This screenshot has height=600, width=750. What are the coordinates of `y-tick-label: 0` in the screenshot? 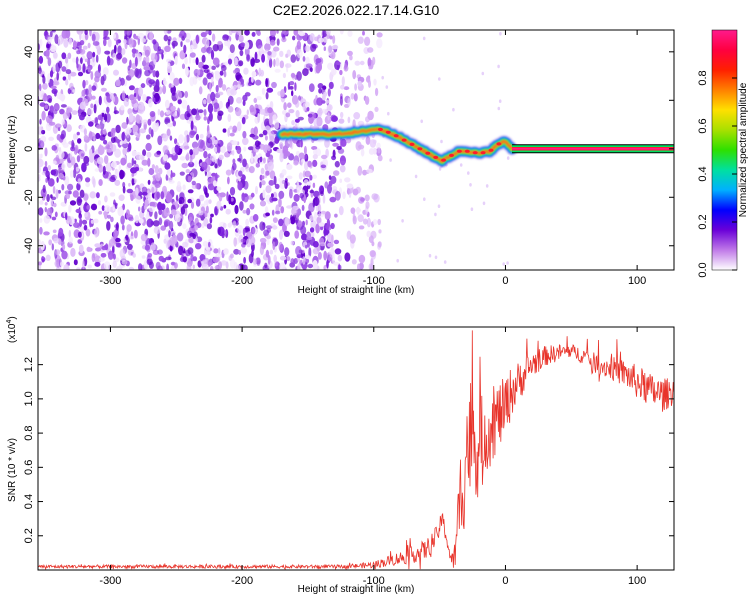 It's located at (29, 149).